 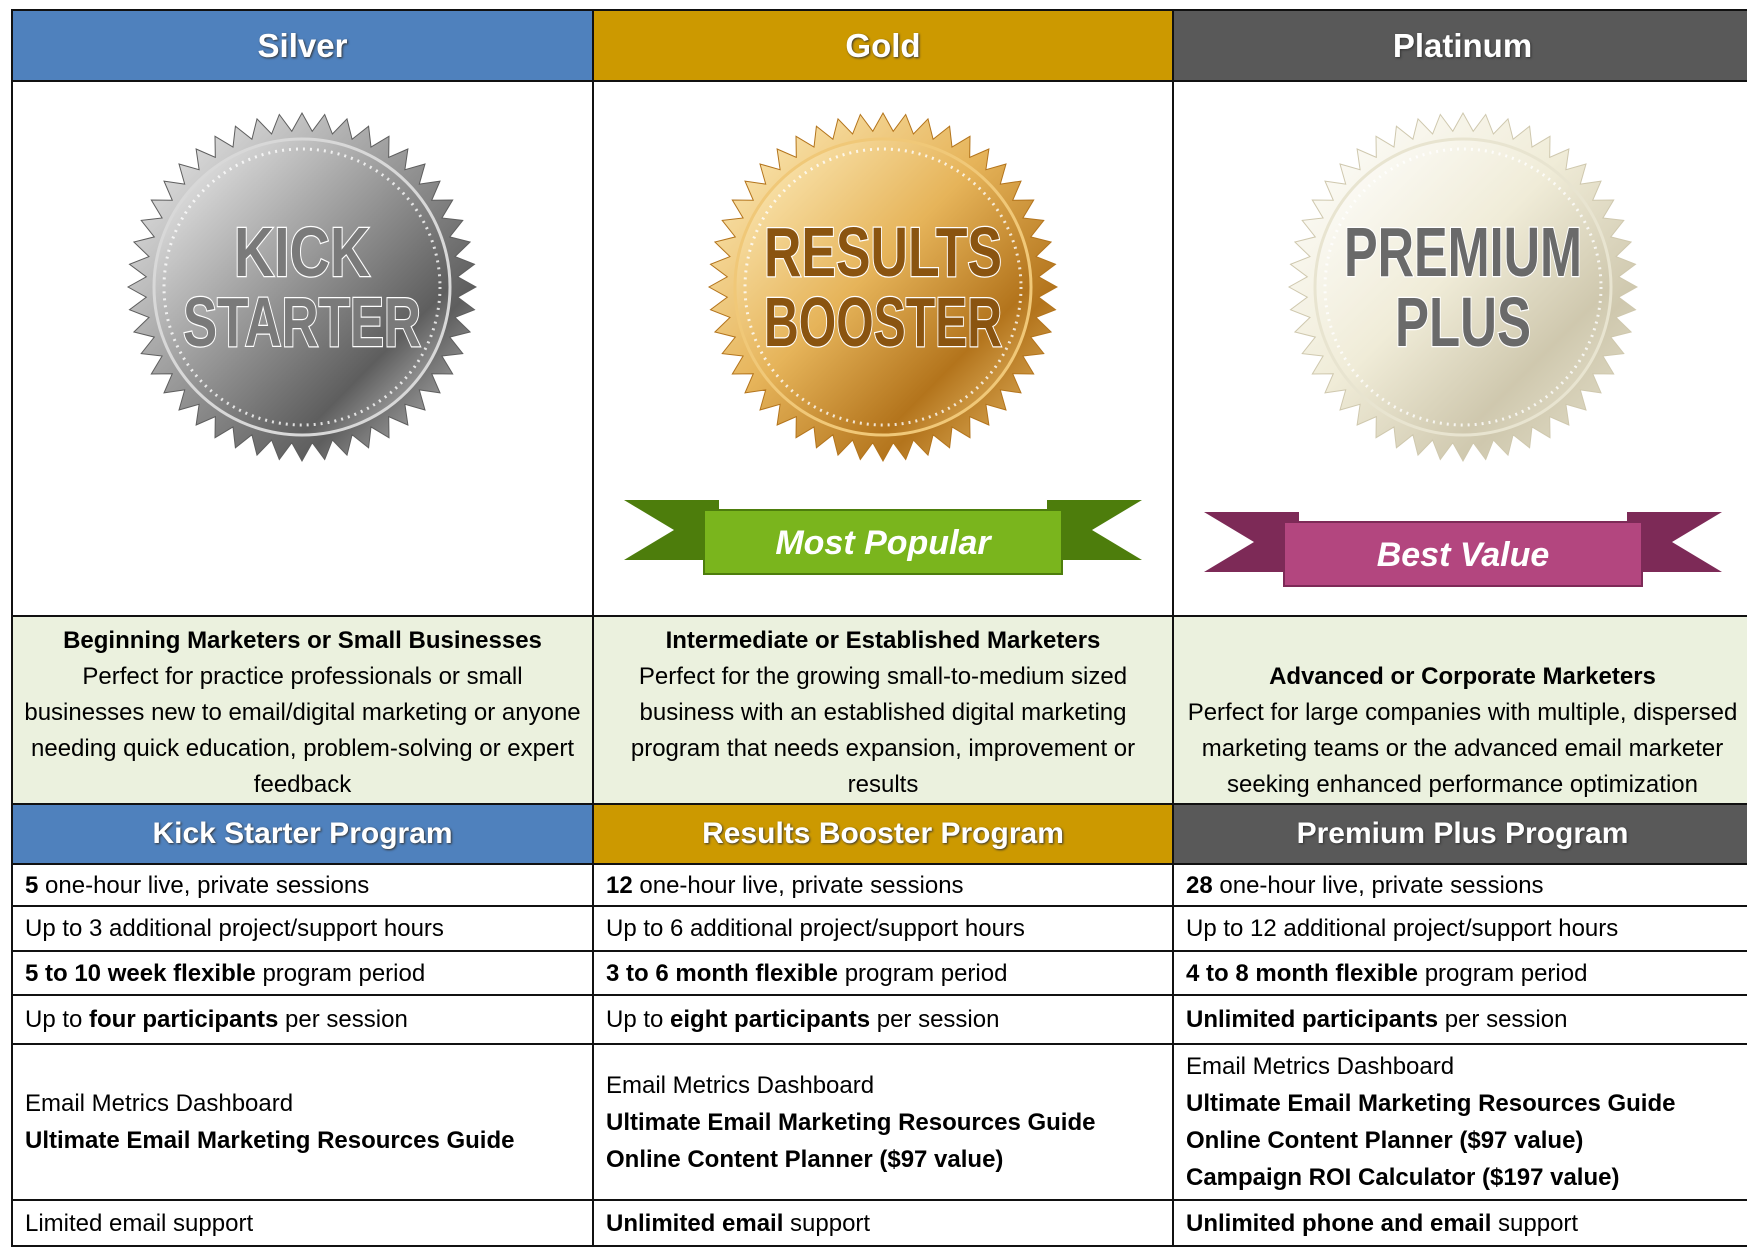 I want to click on tier-header: Gold, so click(x=883, y=45).